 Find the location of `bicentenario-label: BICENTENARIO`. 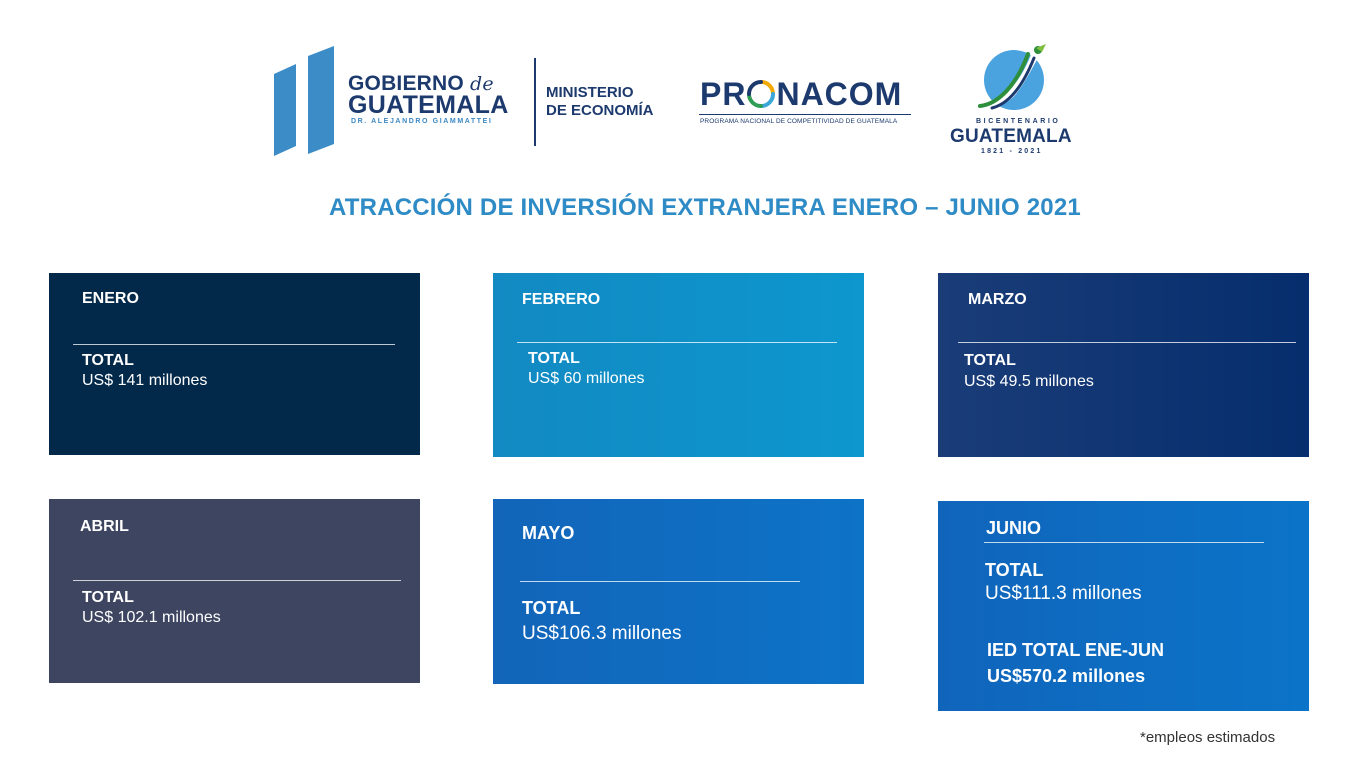

bicentenario-label: BICENTENARIO is located at coordinates (1018, 121).